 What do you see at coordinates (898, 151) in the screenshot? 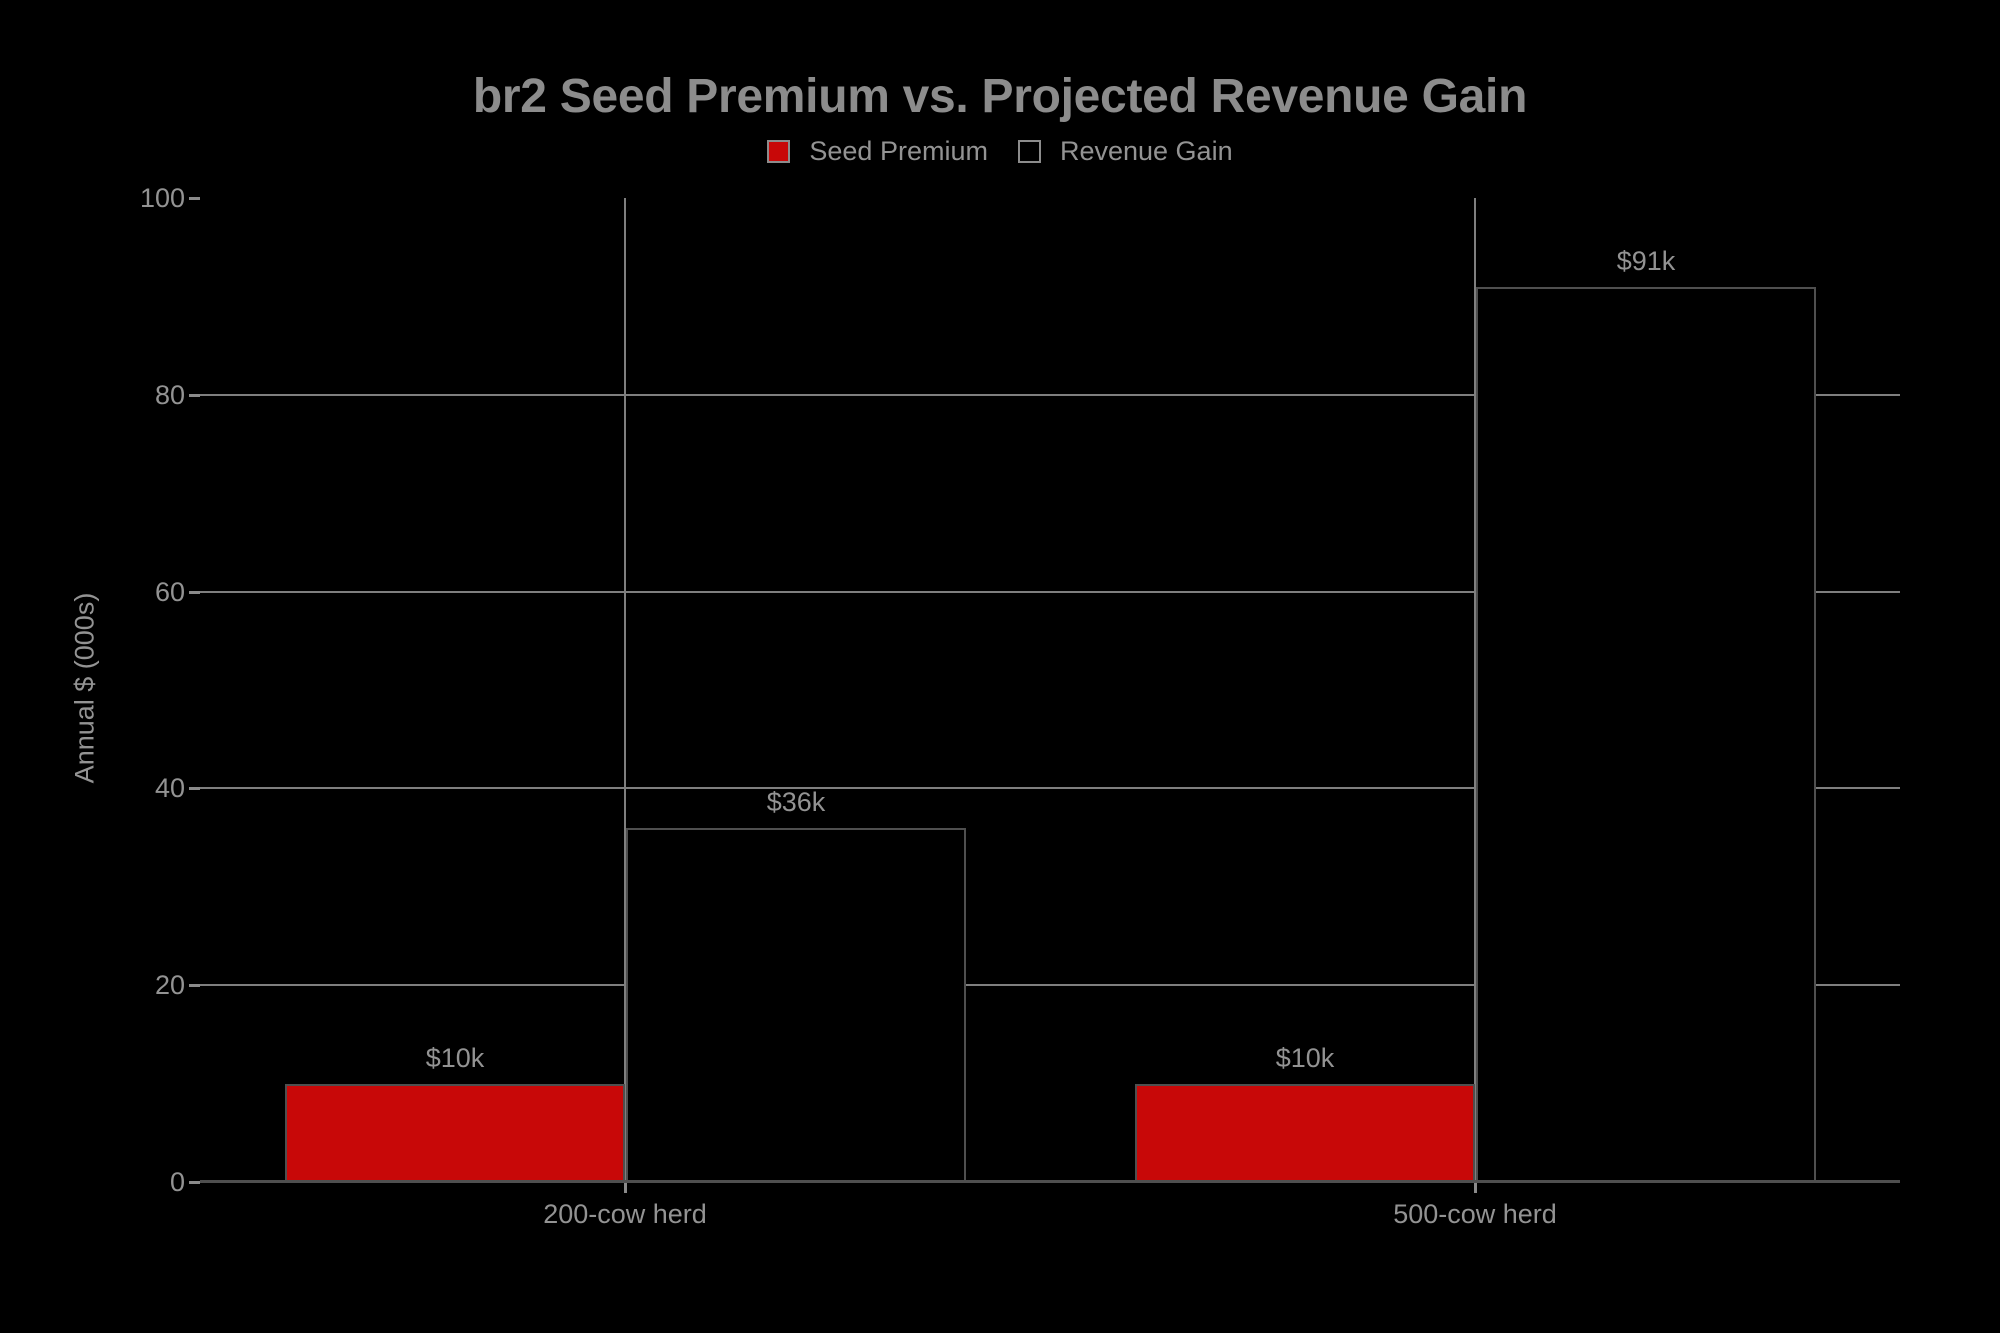
I see `legend-label-seed-premium: Seed Premium` at bounding box center [898, 151].